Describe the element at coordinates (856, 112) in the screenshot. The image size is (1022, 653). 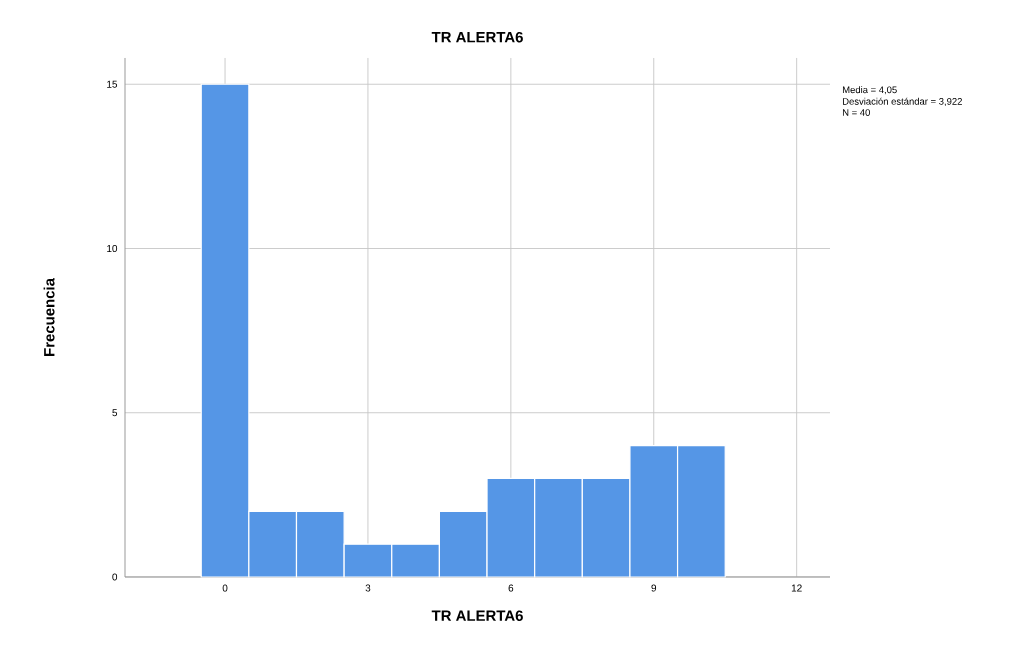
I see `text: N = 40` at that location.